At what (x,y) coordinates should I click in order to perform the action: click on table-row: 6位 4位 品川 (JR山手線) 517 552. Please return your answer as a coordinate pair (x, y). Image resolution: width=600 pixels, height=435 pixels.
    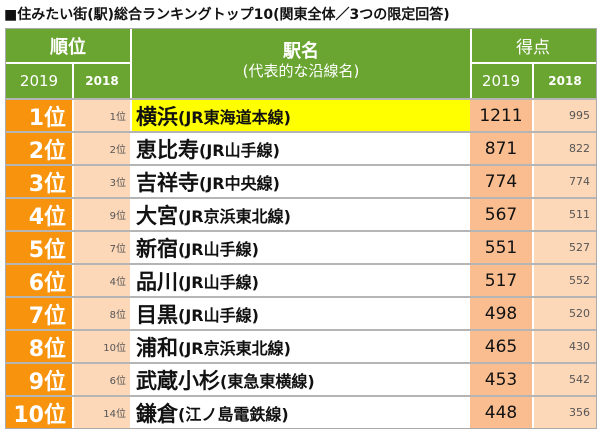
    Looking at the image, I should click on (301, 279).